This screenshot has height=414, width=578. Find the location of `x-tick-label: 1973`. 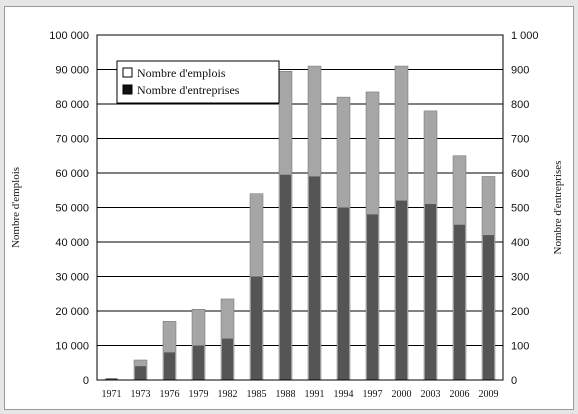

x-tick-label: 1973 is located at coordinates (141, 394).